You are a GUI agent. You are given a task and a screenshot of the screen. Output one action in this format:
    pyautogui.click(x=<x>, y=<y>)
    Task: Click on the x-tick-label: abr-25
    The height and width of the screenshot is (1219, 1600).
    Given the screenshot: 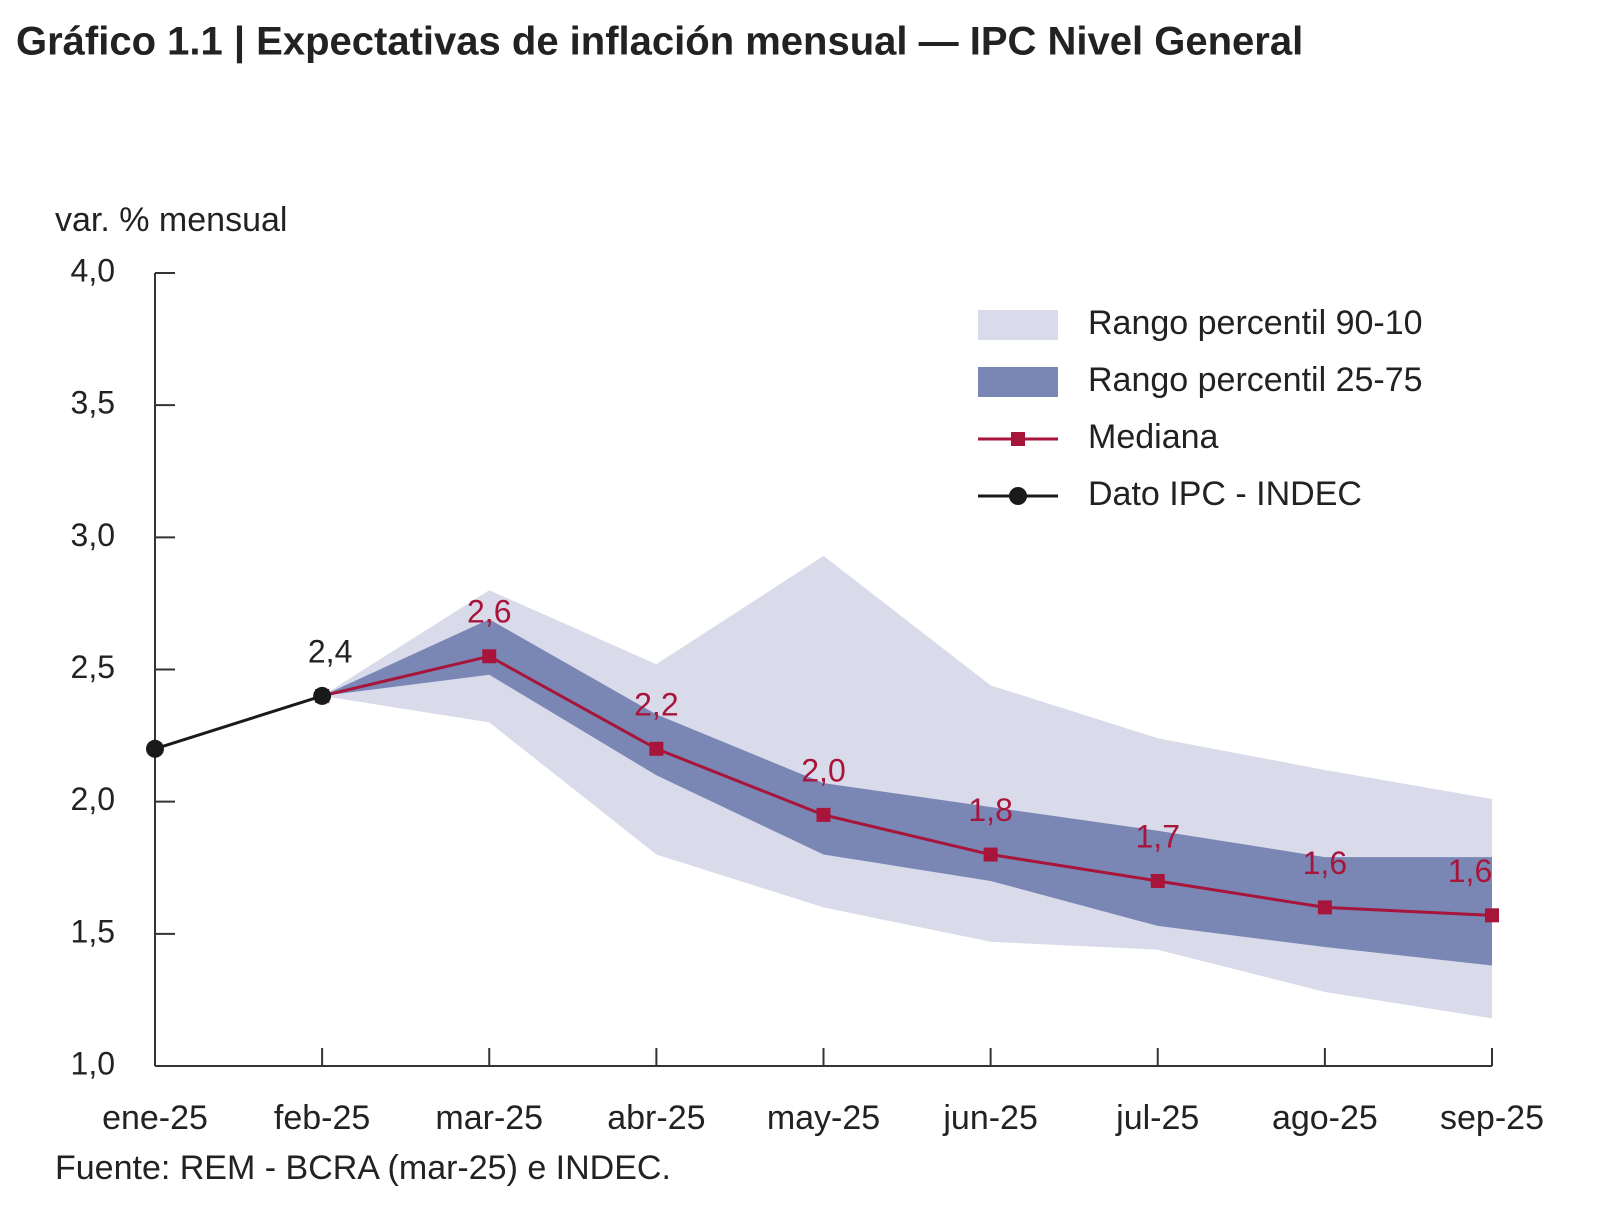 What is the action you would take?
    pyautogui.click(x=656, y=1118)
    